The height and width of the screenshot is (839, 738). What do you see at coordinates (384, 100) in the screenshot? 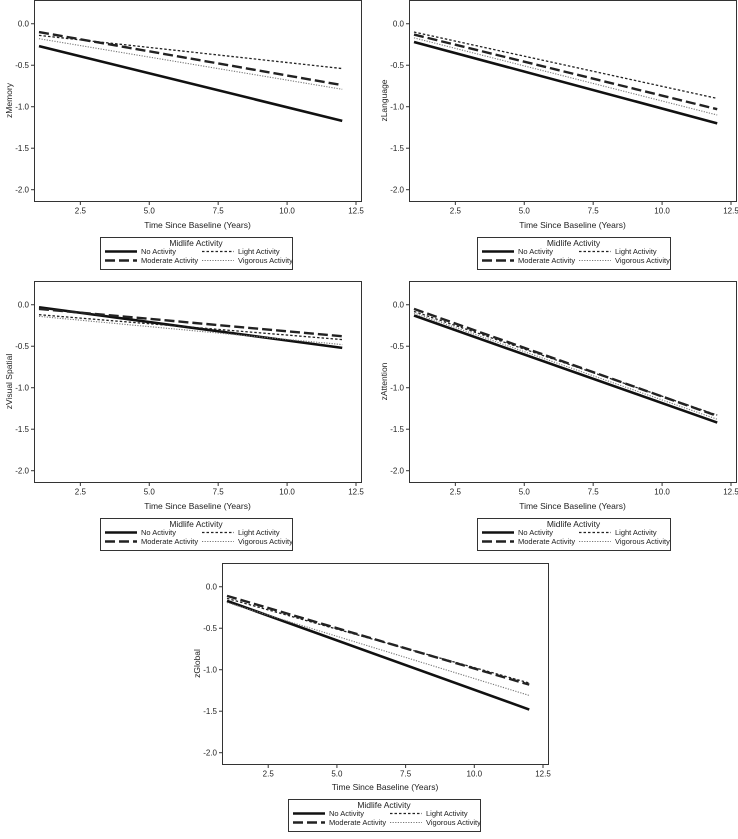
I see `y-axis-label: zLanguage` at bounding box center [384, 100].